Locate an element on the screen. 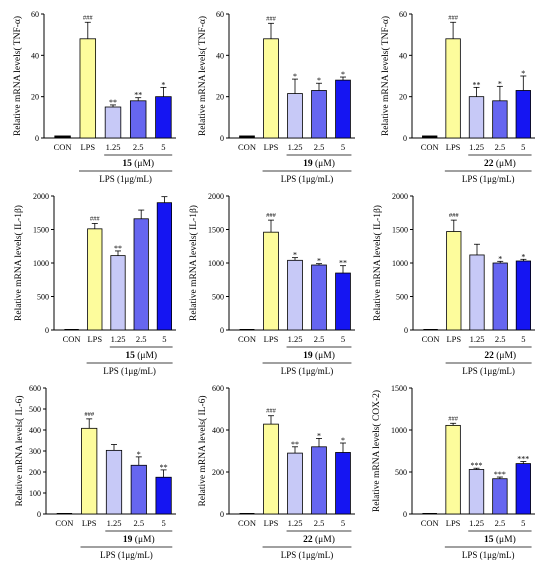 The width and height of the screenshot is (550, 568). significance-2.5: *** is located at coordinates (500, 474).